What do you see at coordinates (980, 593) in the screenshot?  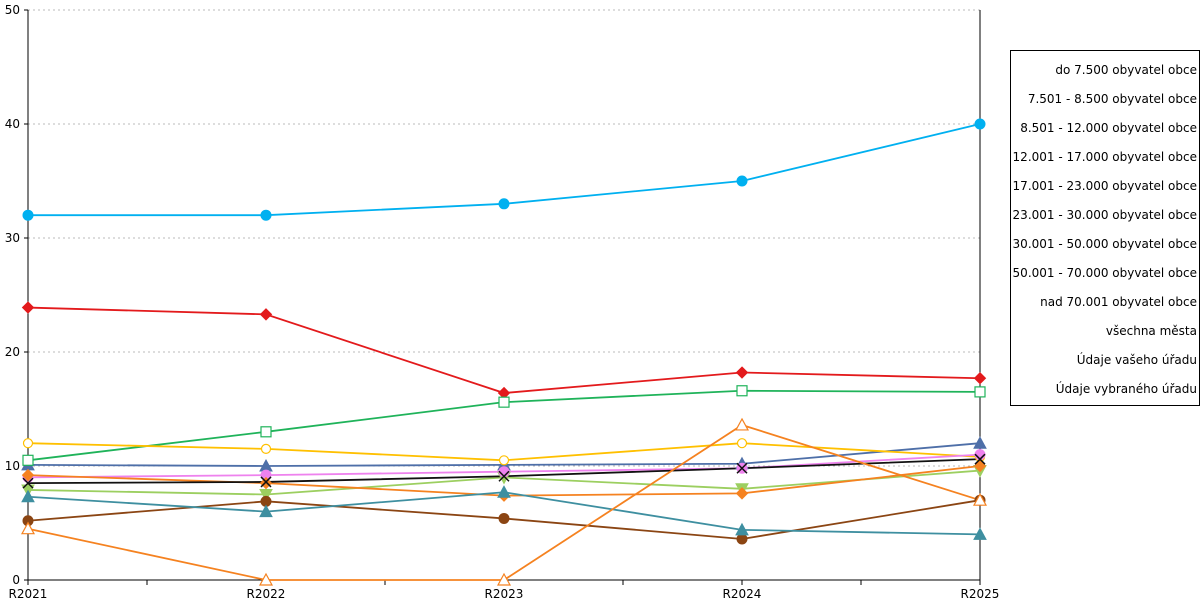 I see `x-tick-label: R2025` at bounding box center [980, 593].